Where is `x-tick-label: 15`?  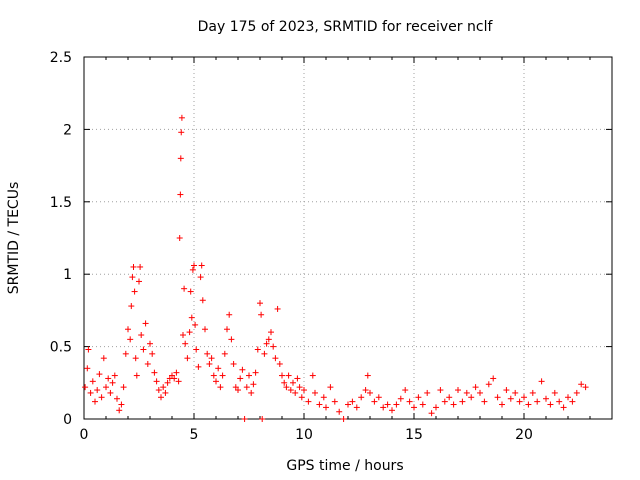 x-tick-label: 15 is located at coordinates (414, 435).